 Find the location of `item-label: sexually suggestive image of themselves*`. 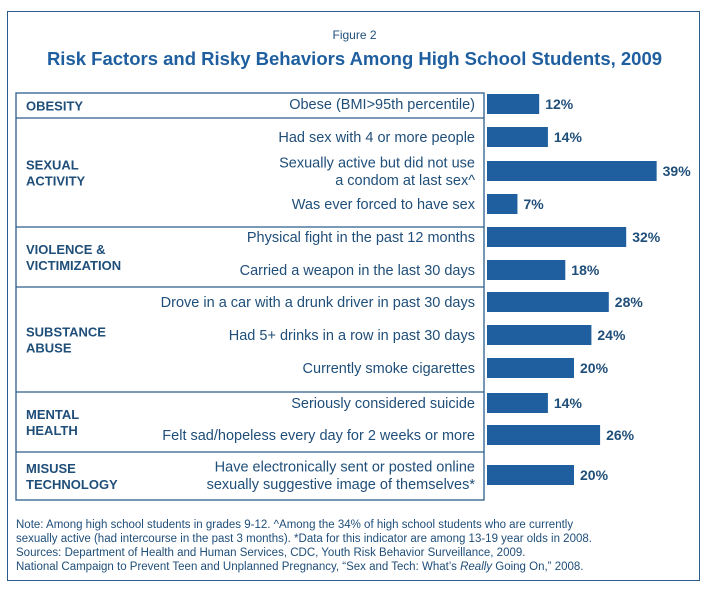

item-label: sexually suggestive image of themselves* is located at coordinates (341, 485).